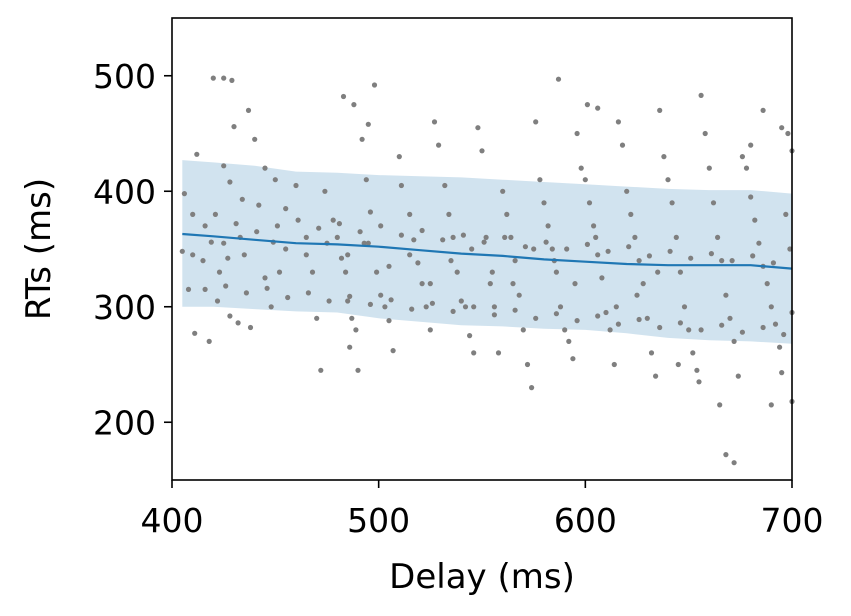  What do you see at coordinates (39, 249) in the screenshot?
I see `y-axis-label: RTs (ms)` at bounding box center [39, 249].